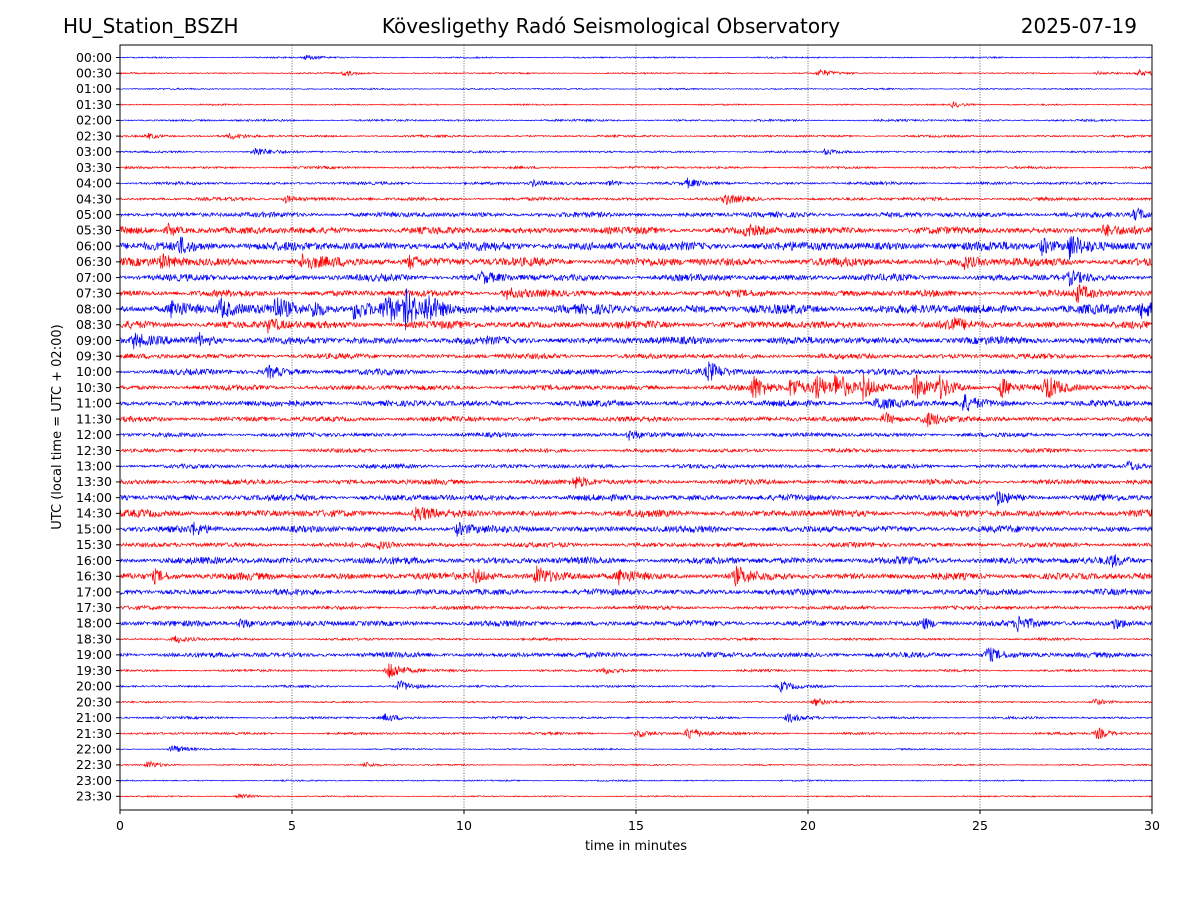 This screenshot has height=900, width=1200. Describe the element at coordinates (94, 214) in the screenshot. I see `y-tick-label: 05:00` at that location.